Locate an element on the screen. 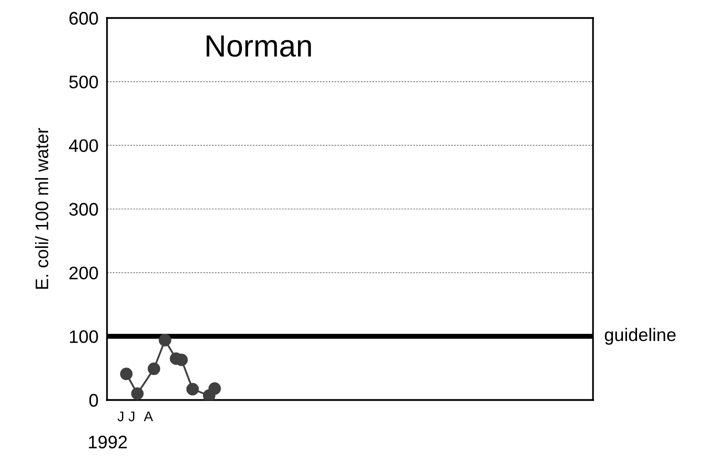 The height and width of the screenshot is (464, 706). x-tick-label: A is located at coordinates (149, 417).